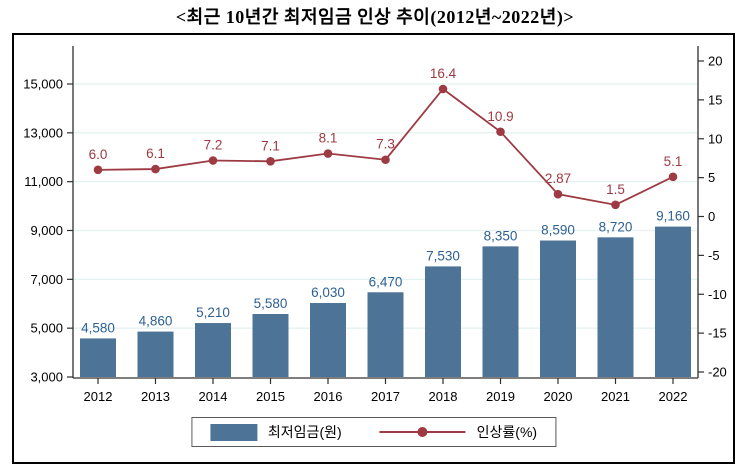  What do you see at coordinates (213, 396) in the screenshot?
I see `x-tick-label-2014: 2014` at bounding box center [213, 396].